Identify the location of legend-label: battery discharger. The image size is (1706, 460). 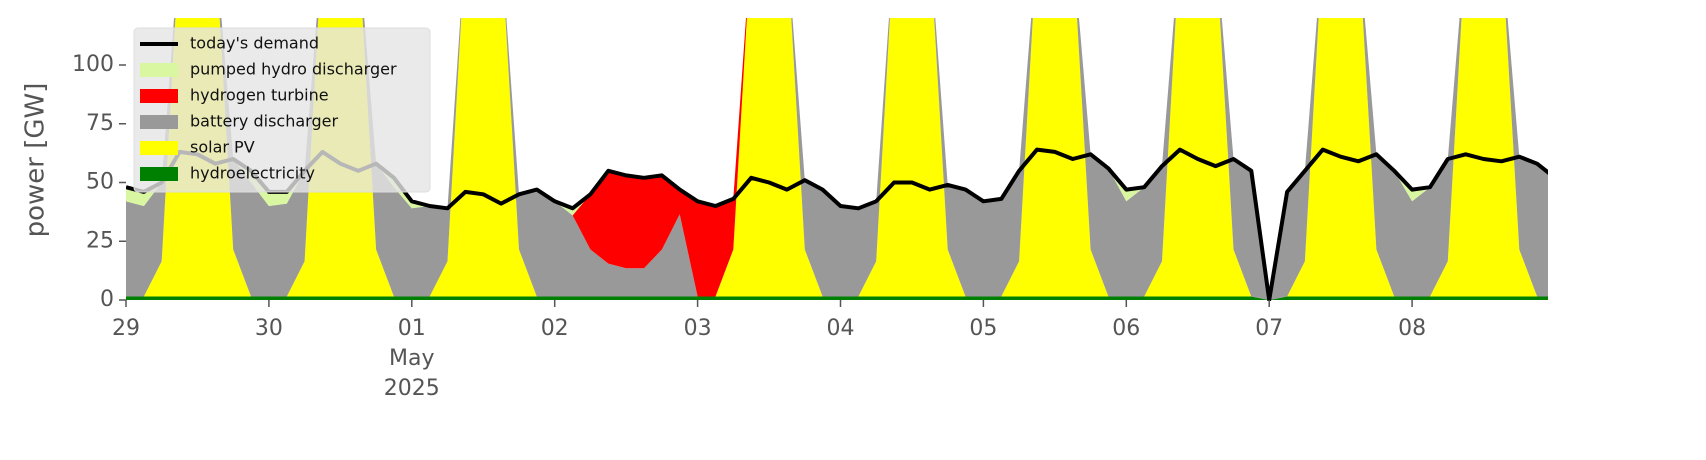
(264, 121).